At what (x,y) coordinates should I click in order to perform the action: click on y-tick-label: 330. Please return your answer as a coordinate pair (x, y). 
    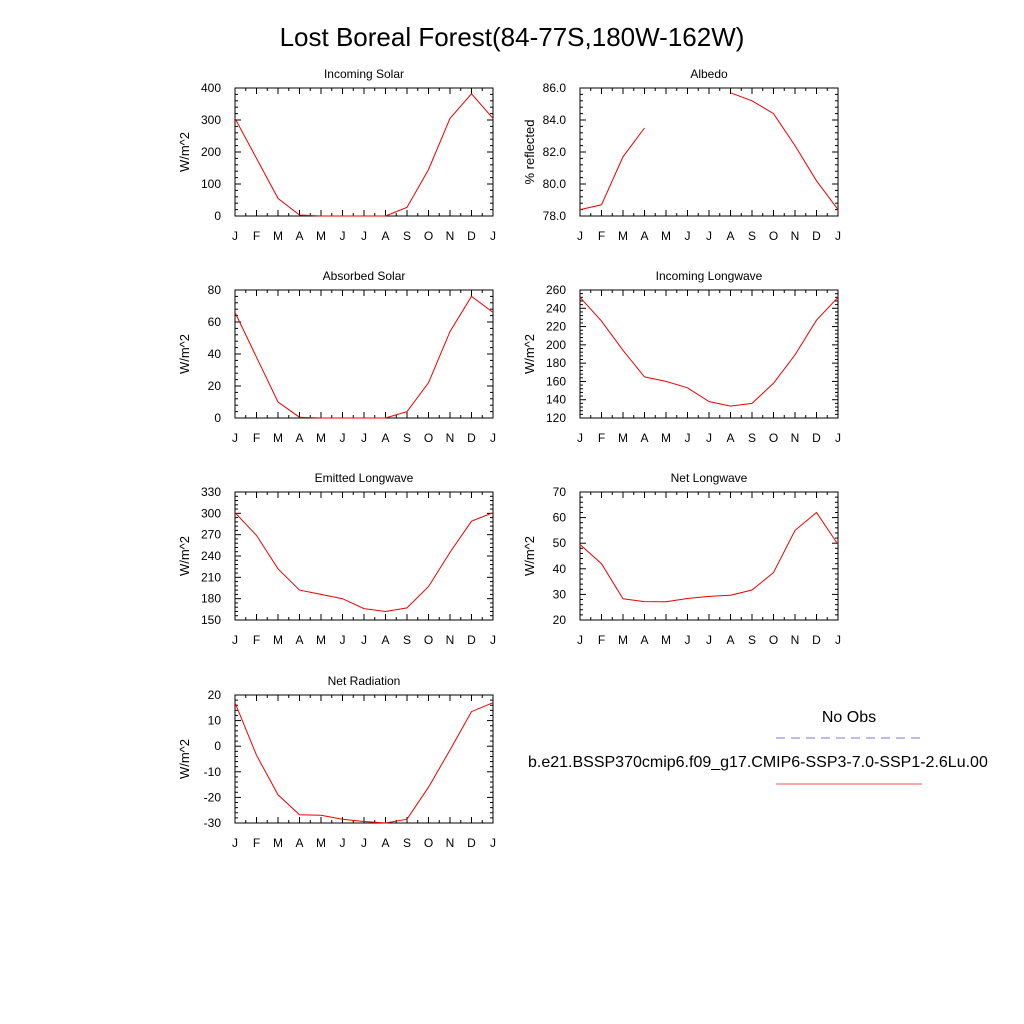
    Looking at the image, I should click on (211, 492).